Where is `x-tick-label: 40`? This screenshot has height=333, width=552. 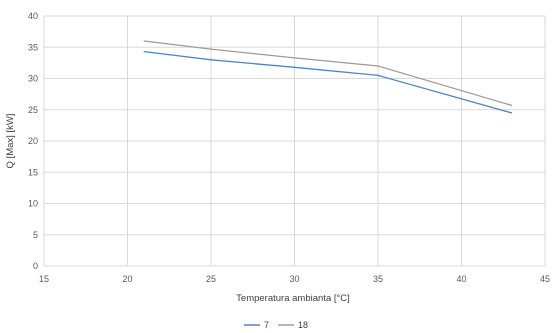
x-tick-label: 40 is located at coordinates (461, 279).